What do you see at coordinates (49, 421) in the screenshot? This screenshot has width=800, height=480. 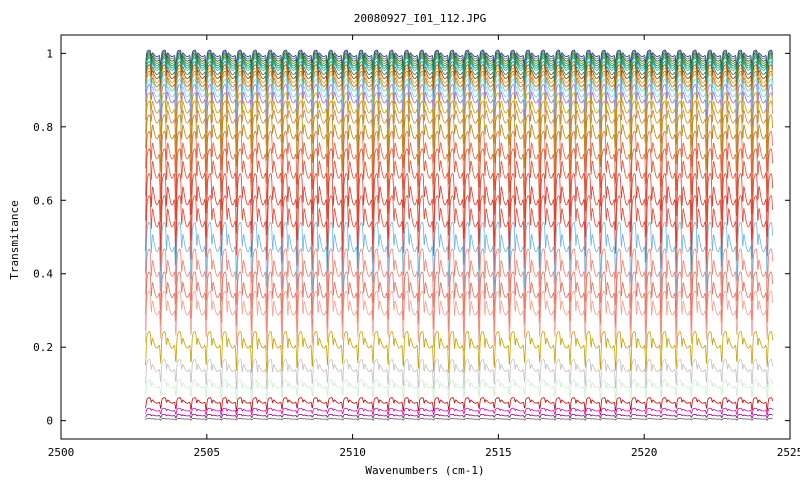 I see `y-tick-label: 0` at bounding box center [49, 421].